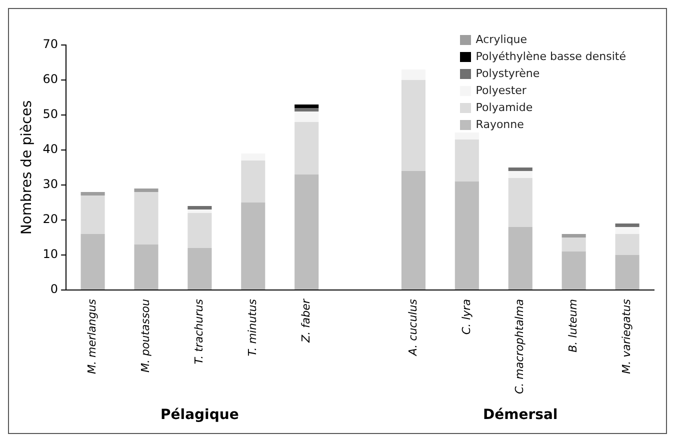  What do you see at coordinates (501, 91) in the screenshot?
I see `legend-label: Polyester` at bounding box center [501, 91].